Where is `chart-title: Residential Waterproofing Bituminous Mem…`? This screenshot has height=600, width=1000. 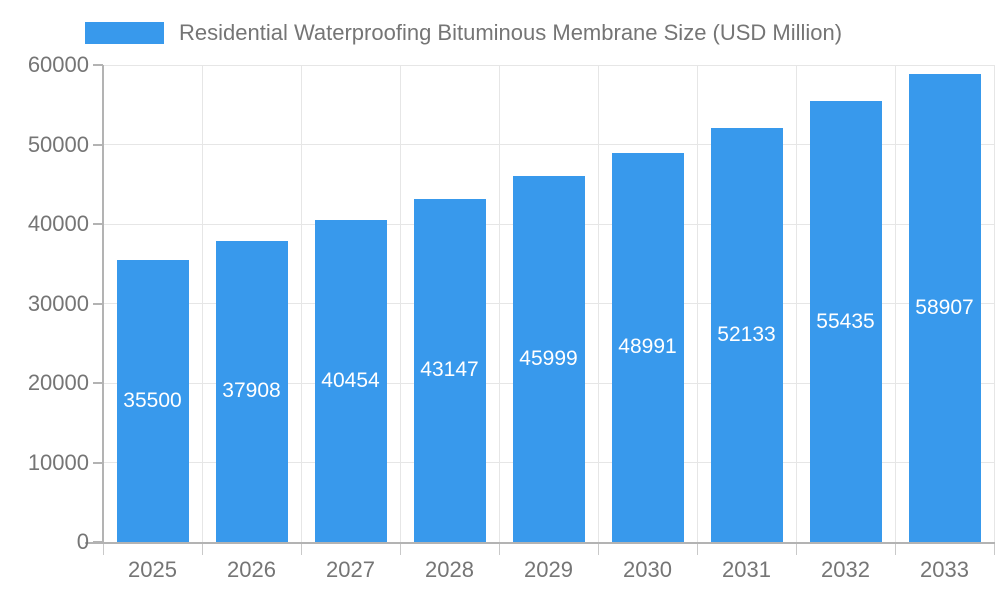 chart-title: Residential Waterproofing Bituminous Mem… is located at coordinates (511, 32).